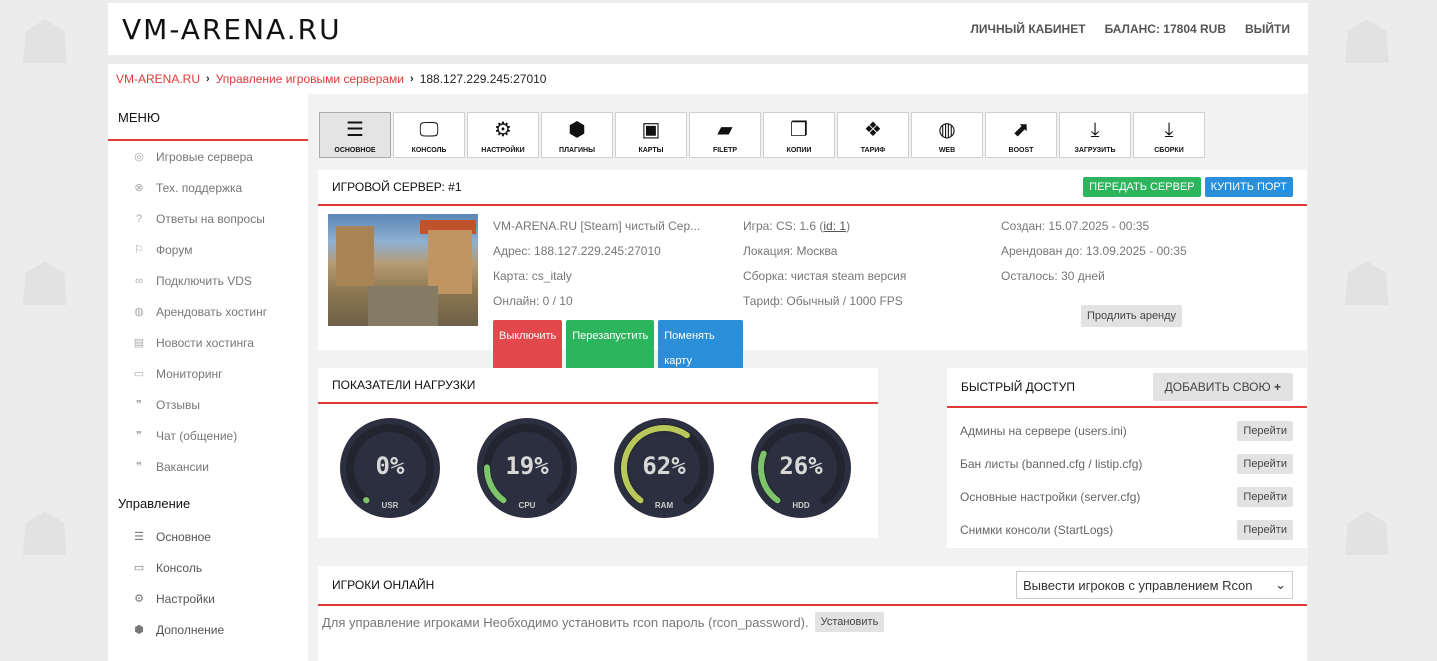  What do you see at coordinates (390, 468) in the screenshot?
I see `gauge-usr: 0% USR` at bounding box center [390, 468].